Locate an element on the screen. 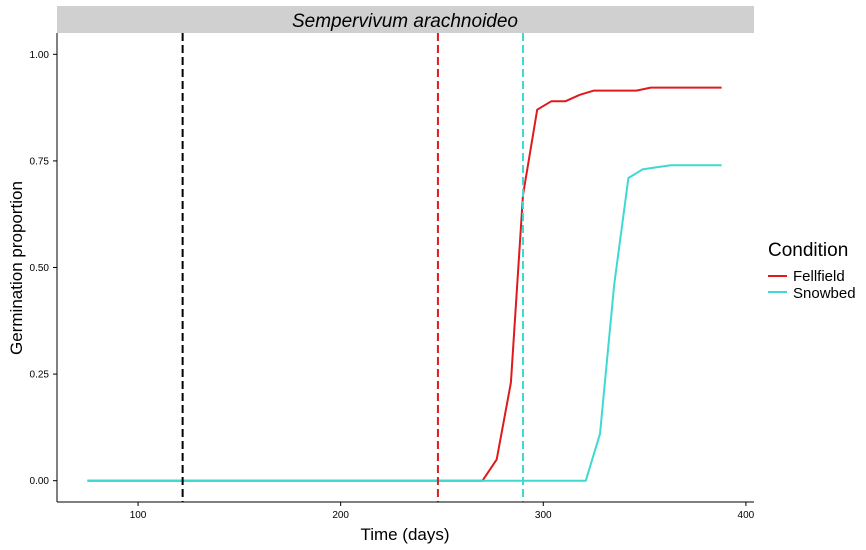  x-tick-label: 100 is located at coordinates (138, 515).